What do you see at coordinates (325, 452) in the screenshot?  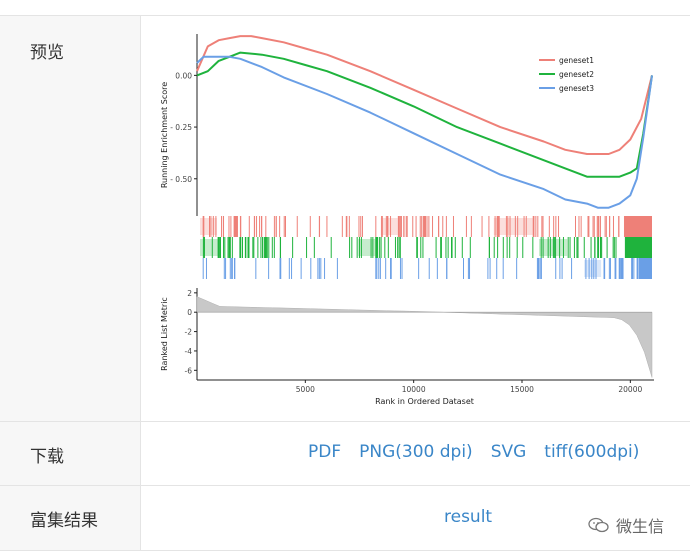 I see `download-pdf-link: PDF` at bounding box center [325, 452].